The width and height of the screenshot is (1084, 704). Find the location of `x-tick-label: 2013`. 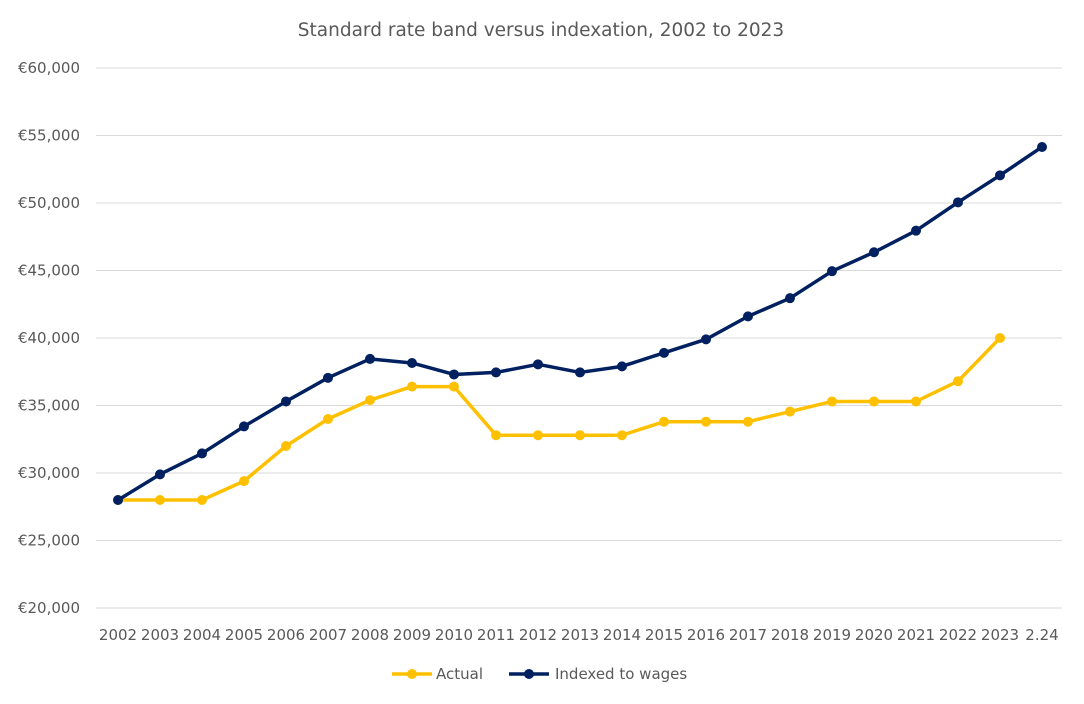

x-tick-label: 2013 is located at coordinates (580, 635).